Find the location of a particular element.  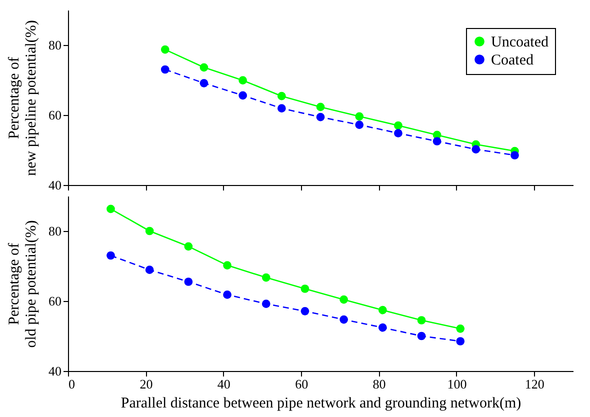

x-tick-label: 0 is located at coordinates (71, 384).